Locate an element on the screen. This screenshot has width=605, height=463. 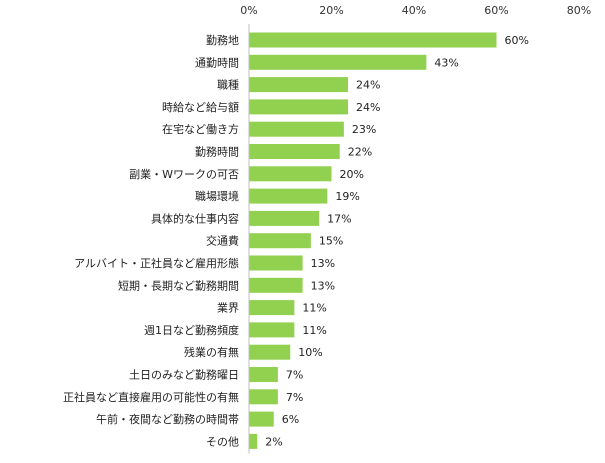
category-label: 勤務地 is located at coordinates (222, 40).